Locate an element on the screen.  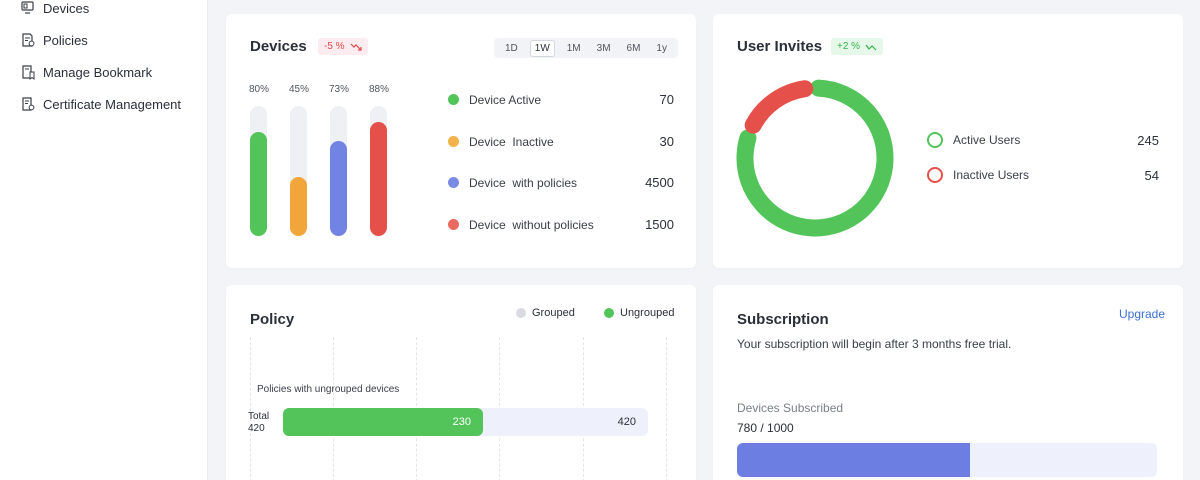
sidebar-item-manage-bookmark: Manage Bookmark is located at coordinates (86, 72).